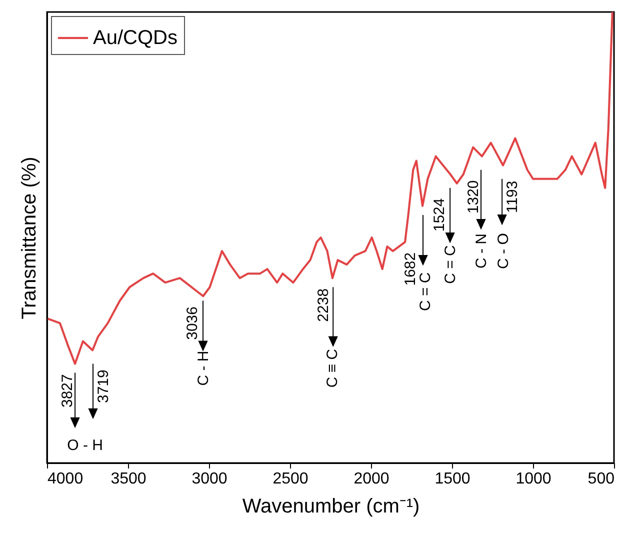 This screenshot has width=634, height=541. What do you see at coordinates (481, 251) in the screenshot?
I see `annotation: C - N` at bounding box center [481, 251].